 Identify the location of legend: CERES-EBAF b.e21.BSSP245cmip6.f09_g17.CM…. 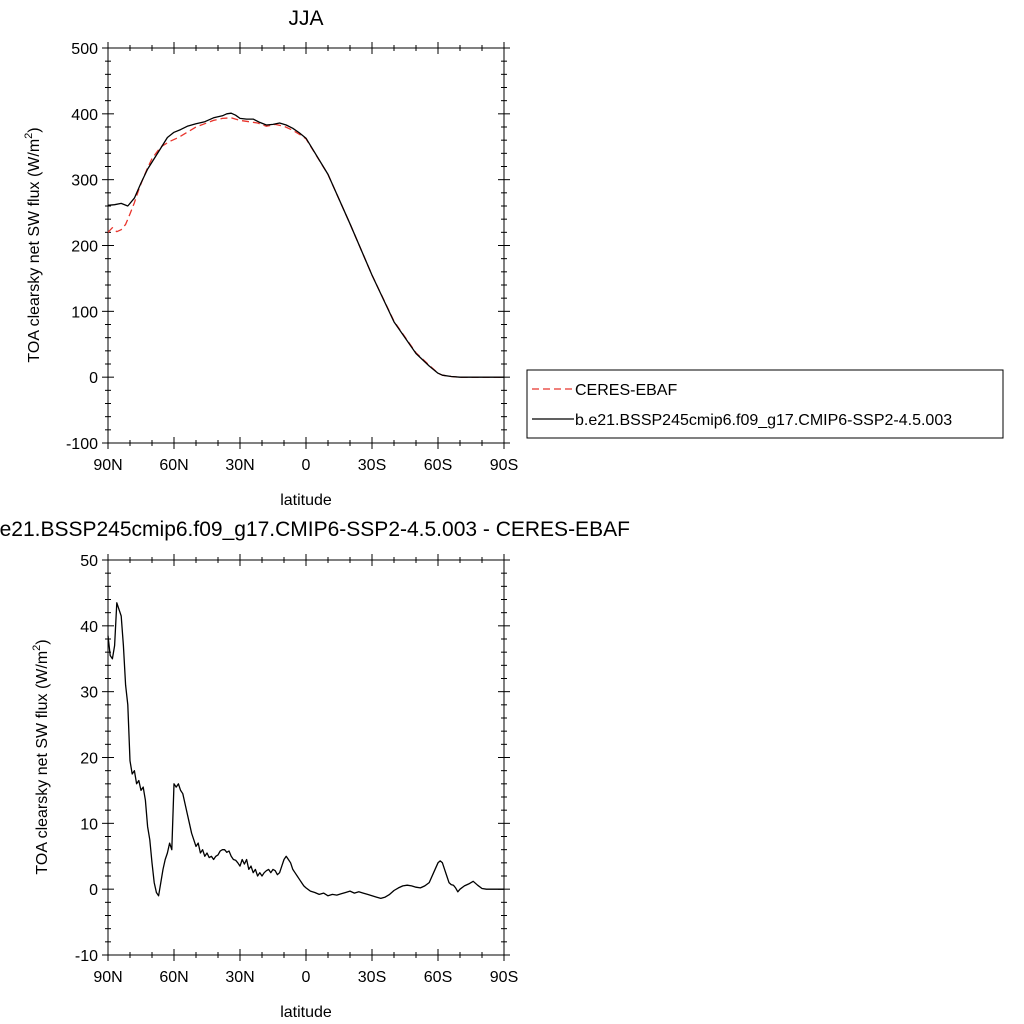
(765, 404).